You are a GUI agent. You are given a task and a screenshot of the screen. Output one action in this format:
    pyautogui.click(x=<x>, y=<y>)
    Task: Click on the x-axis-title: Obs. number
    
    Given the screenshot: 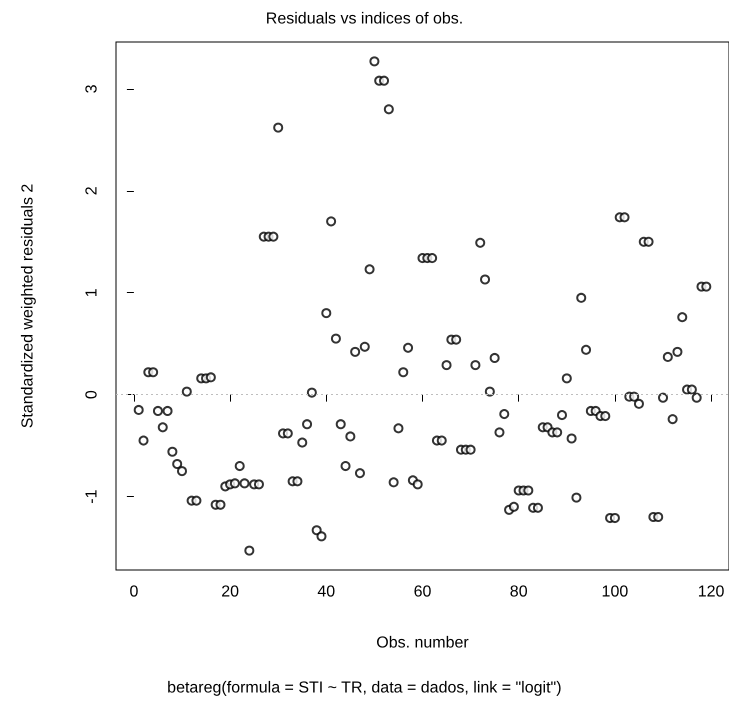 What is the action you would take?
    pyautogui.click(x=423, y=643)
    